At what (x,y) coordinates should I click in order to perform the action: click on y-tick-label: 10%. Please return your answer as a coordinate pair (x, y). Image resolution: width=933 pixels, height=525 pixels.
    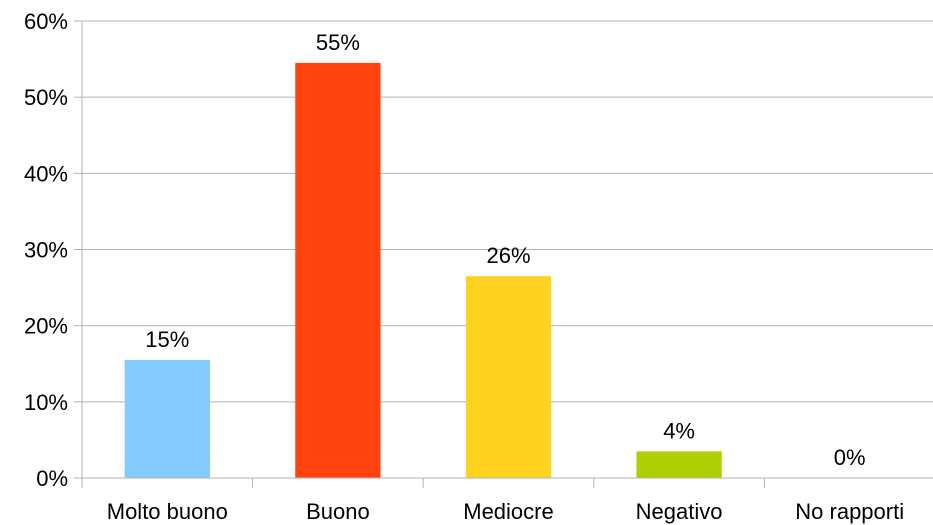
    Looking at the image, I should click on (46, 402).